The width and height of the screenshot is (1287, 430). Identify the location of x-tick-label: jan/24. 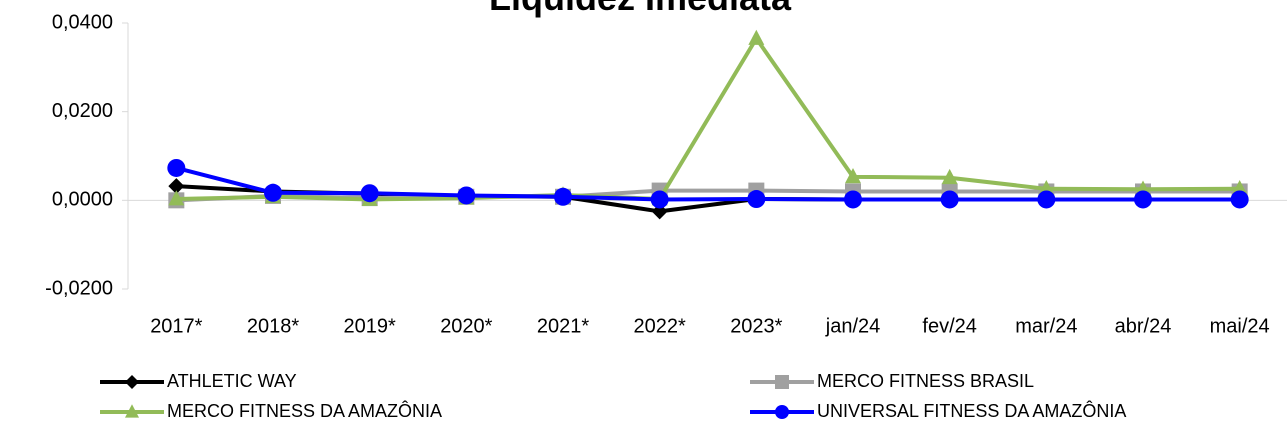
(853, 326).